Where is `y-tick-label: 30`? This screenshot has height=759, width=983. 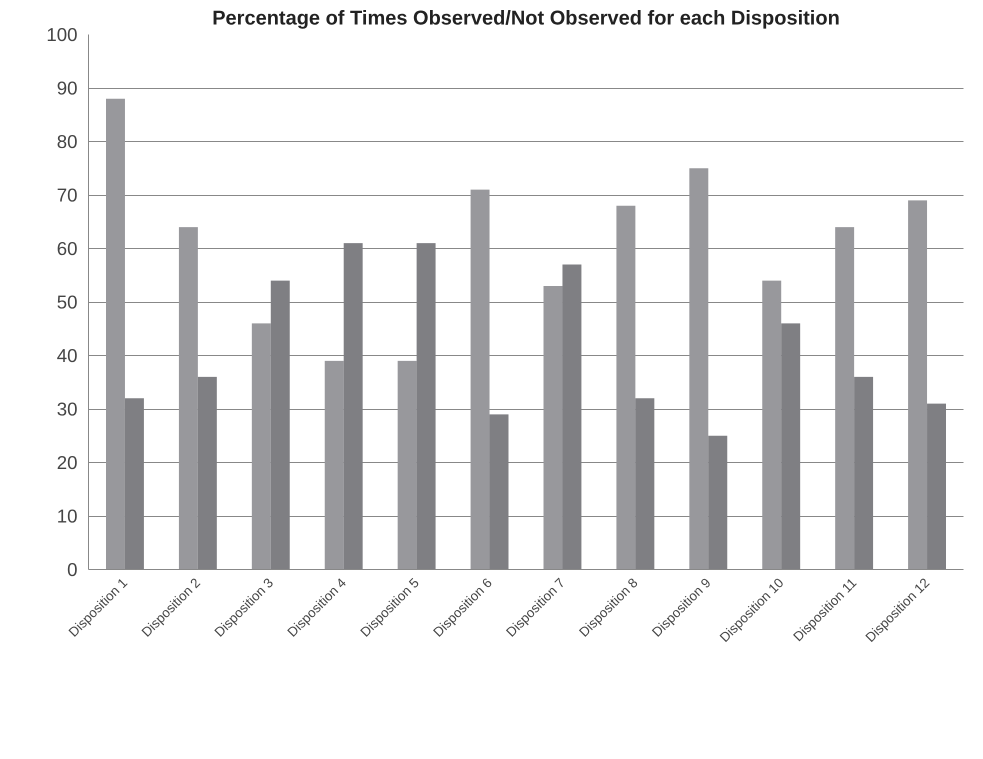
y-tick-label: 30 is located at coordinates (67, 409).